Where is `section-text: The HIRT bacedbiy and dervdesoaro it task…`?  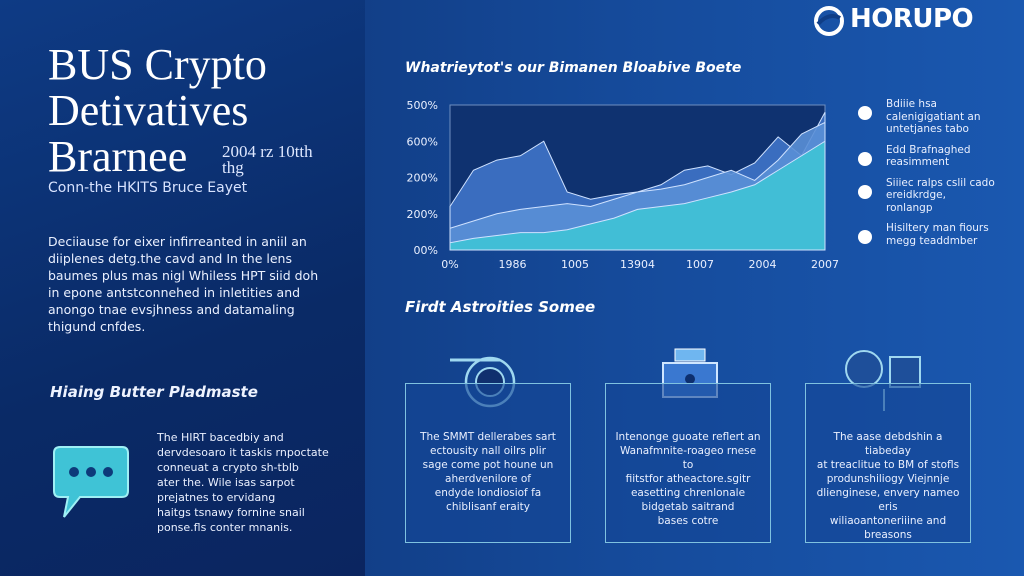
section-text: The HIRT bacedbiy and dervdesoaro it task… is located at coordinates (243, 482).